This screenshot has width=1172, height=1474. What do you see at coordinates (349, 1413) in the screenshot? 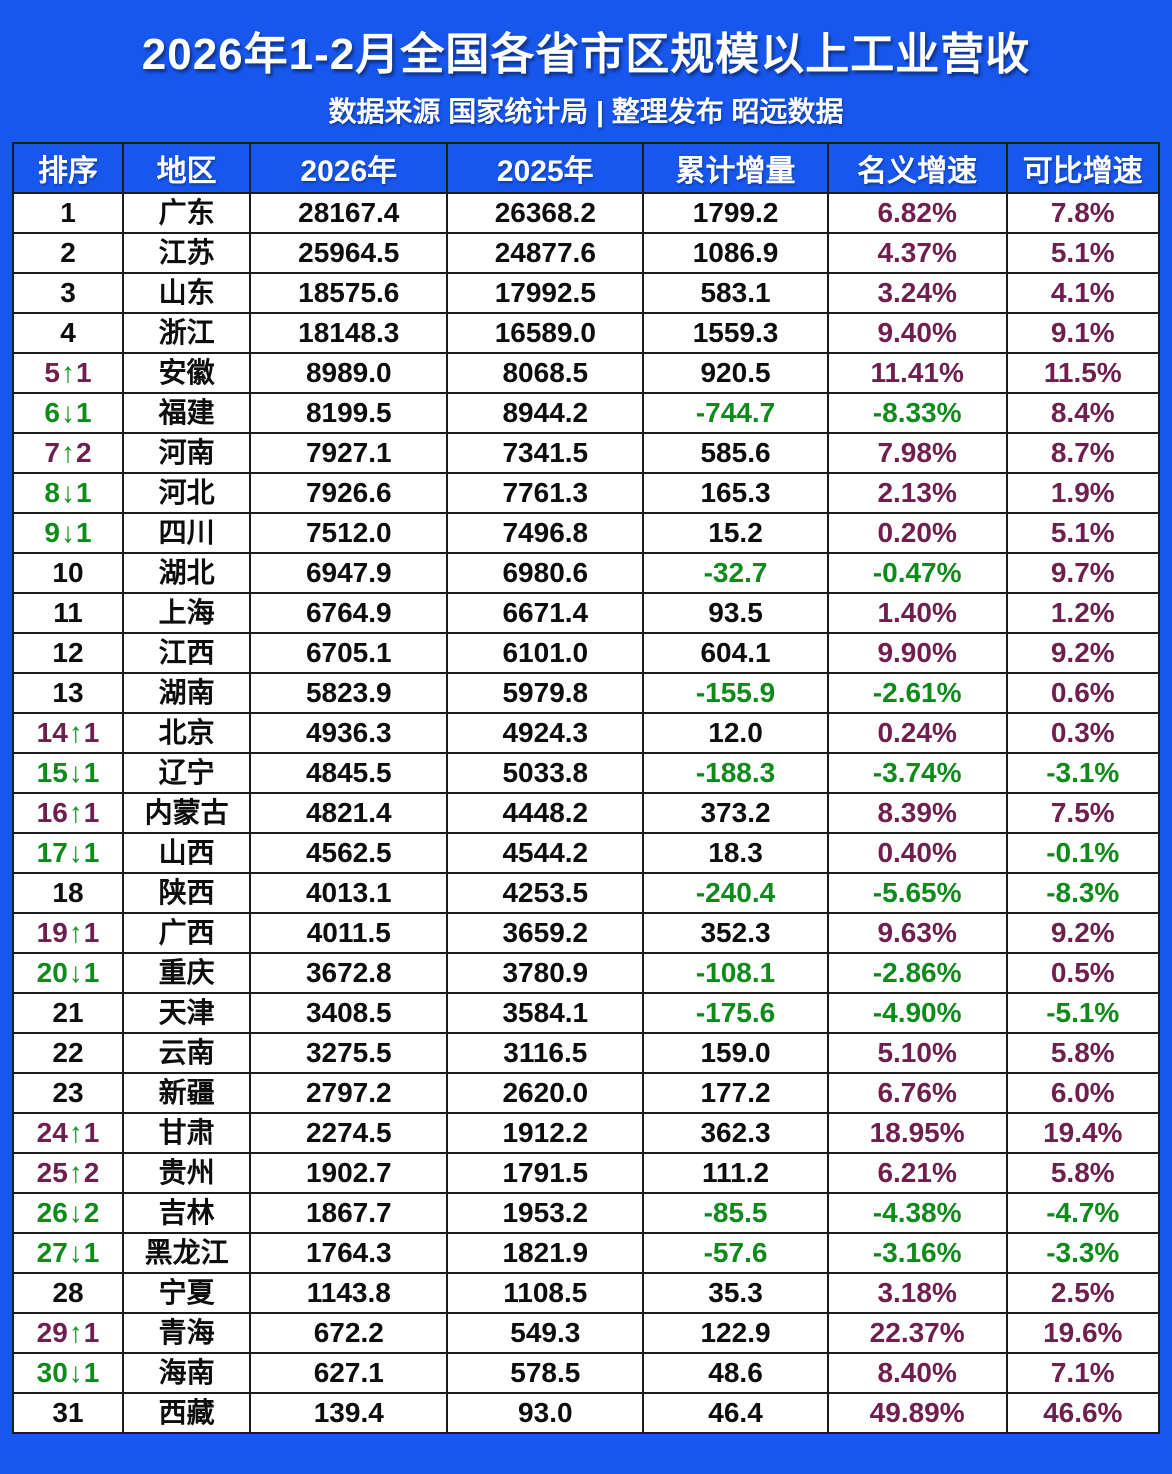
I see `value-2026-cell: 139.4` at bounding box center [349, 1413].